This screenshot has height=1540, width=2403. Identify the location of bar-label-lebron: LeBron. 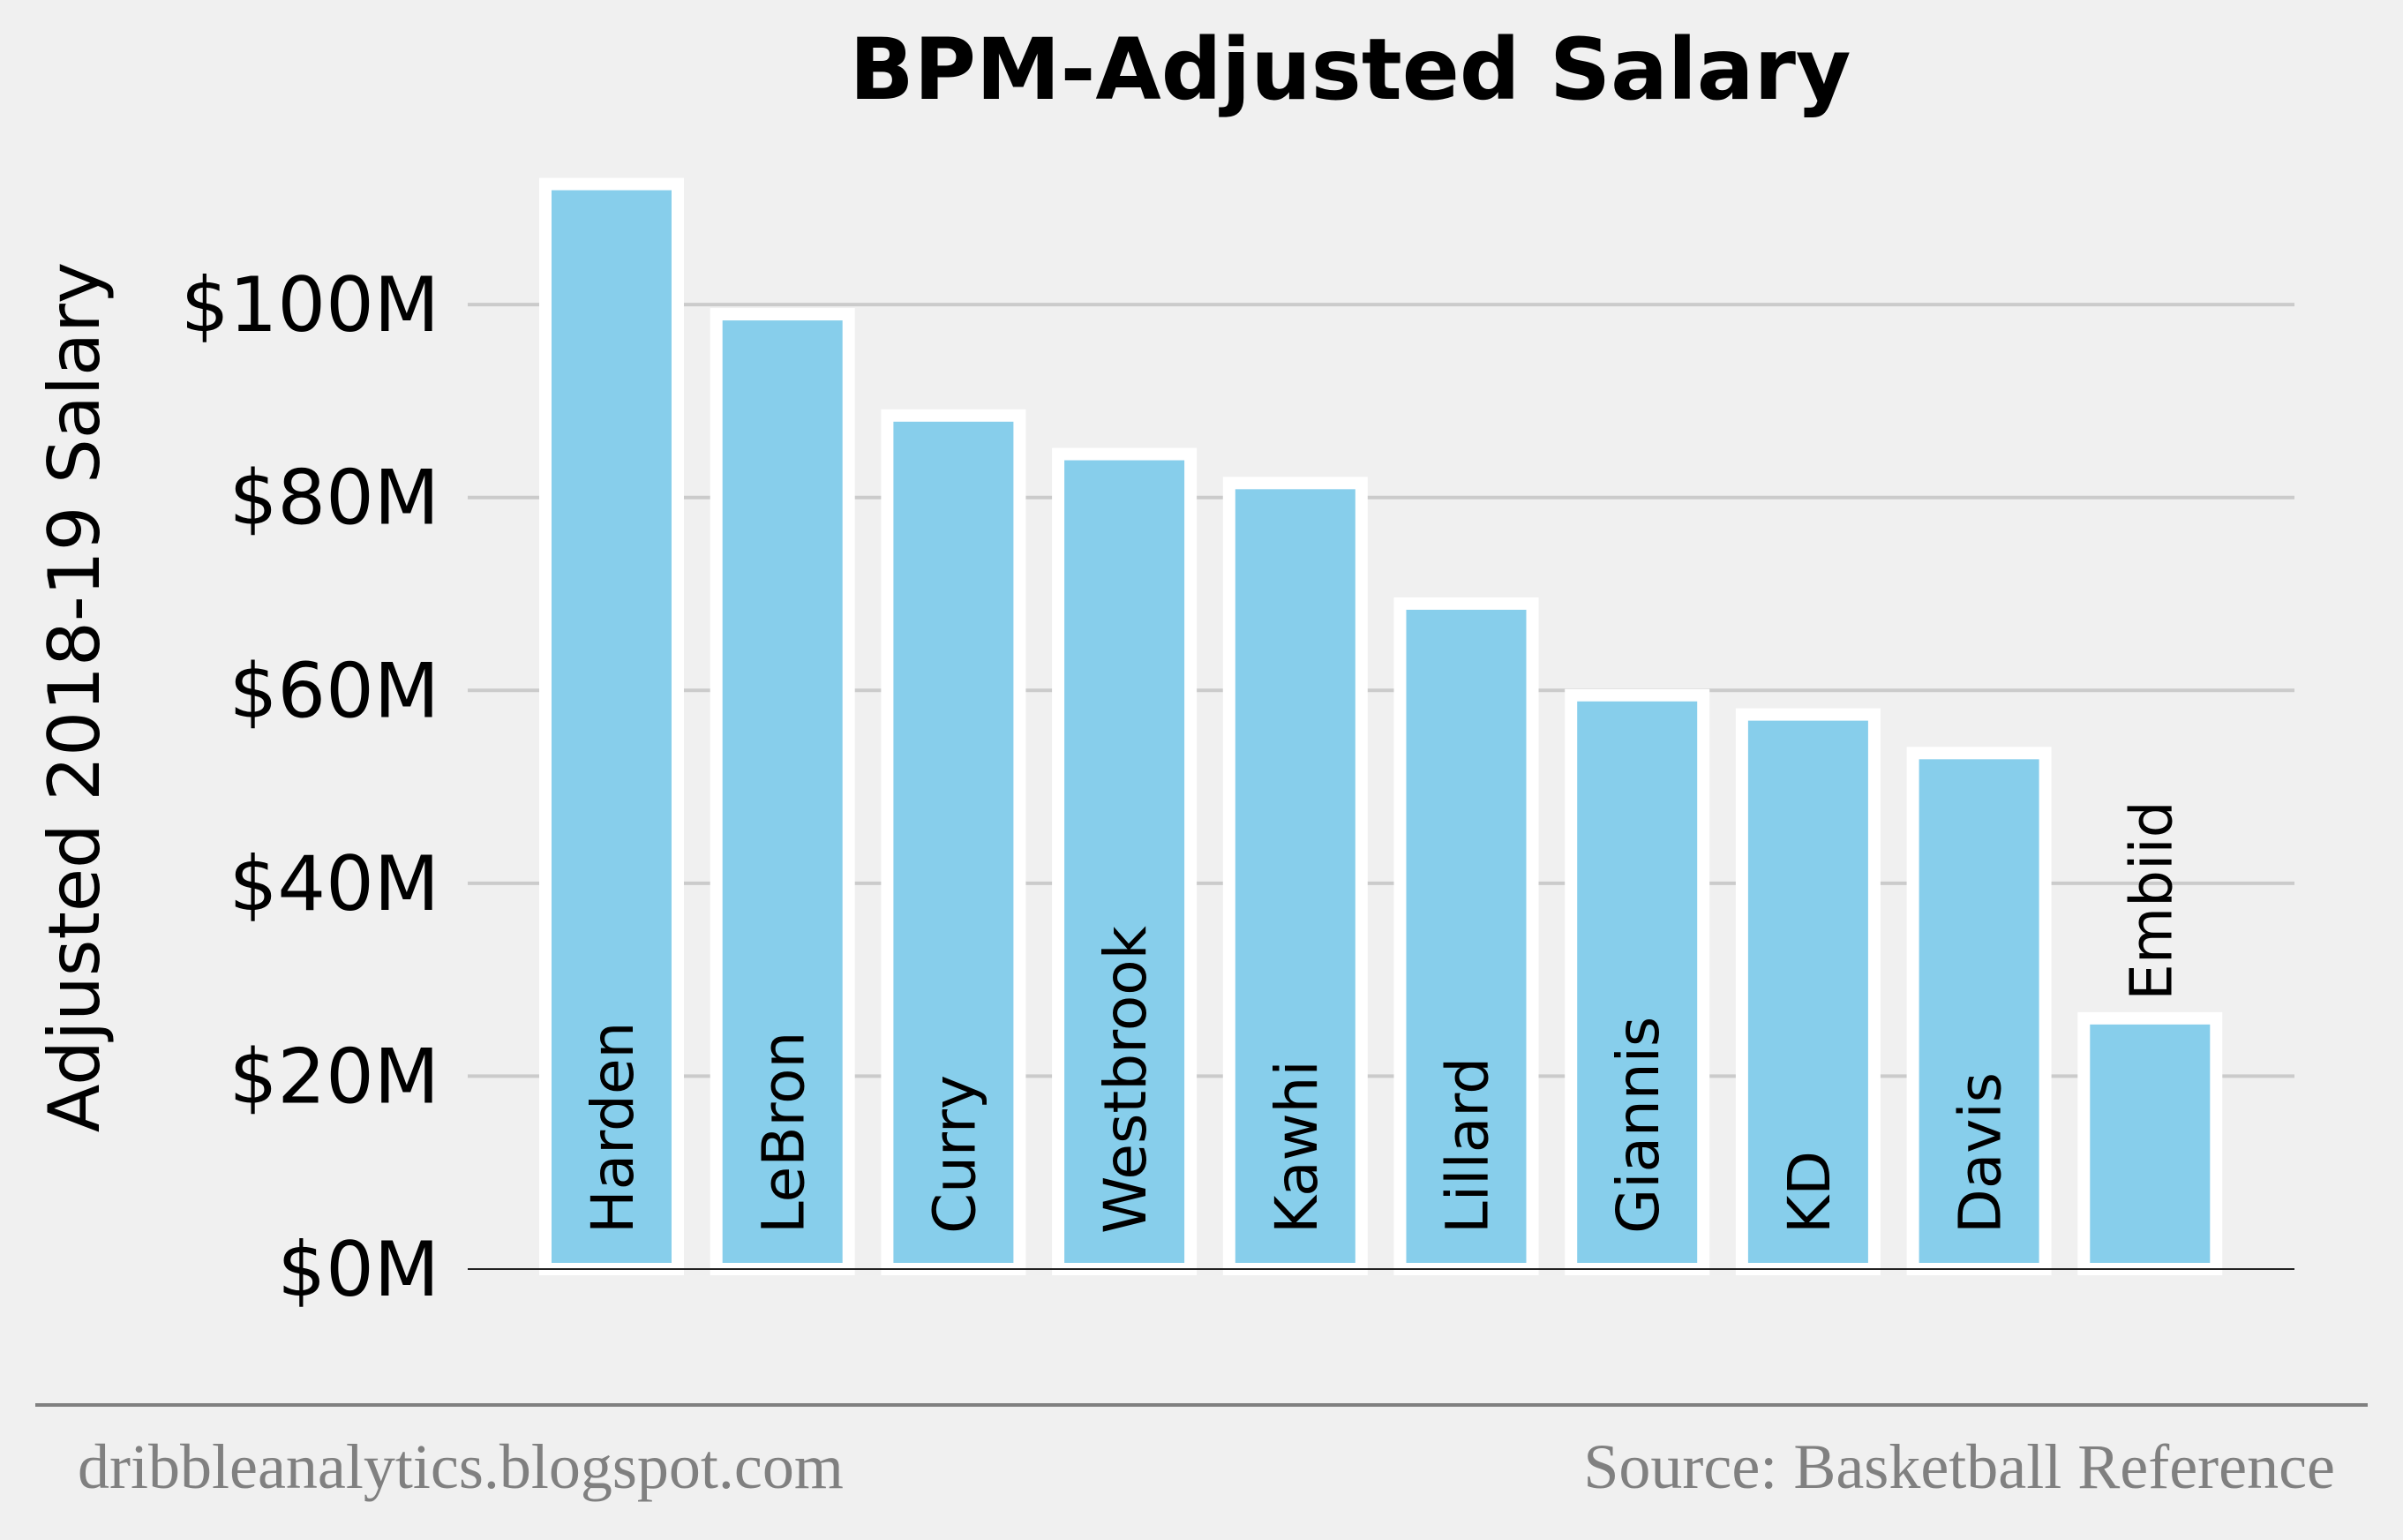
(784, 1133).